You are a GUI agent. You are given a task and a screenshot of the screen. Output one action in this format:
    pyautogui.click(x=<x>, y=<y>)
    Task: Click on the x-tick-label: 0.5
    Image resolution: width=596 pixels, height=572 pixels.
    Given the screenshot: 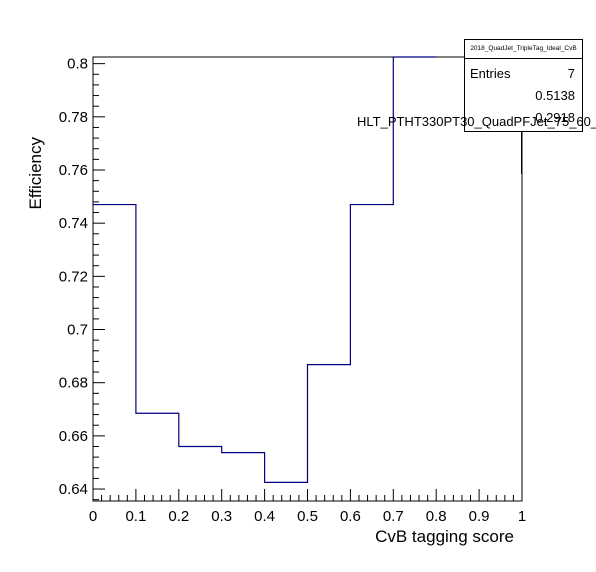 What is the action you would take?
    pyautogui.click(x=307, y=516)
    